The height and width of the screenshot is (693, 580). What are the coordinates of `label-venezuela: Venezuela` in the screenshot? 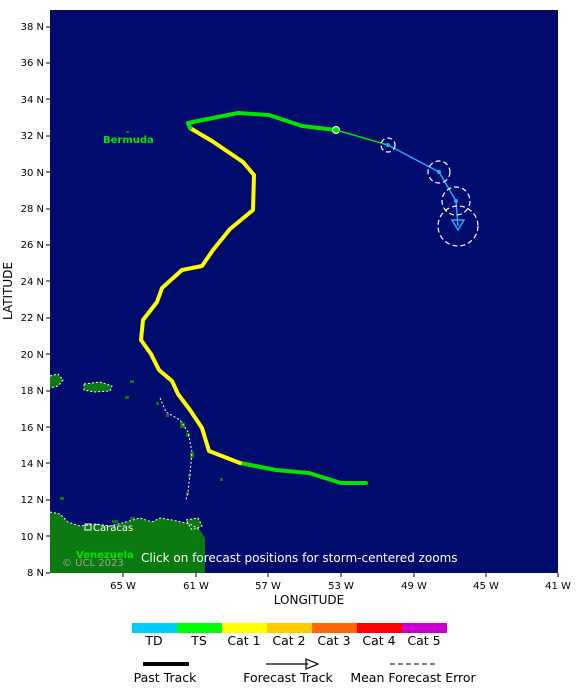 It's located at (105, 555).